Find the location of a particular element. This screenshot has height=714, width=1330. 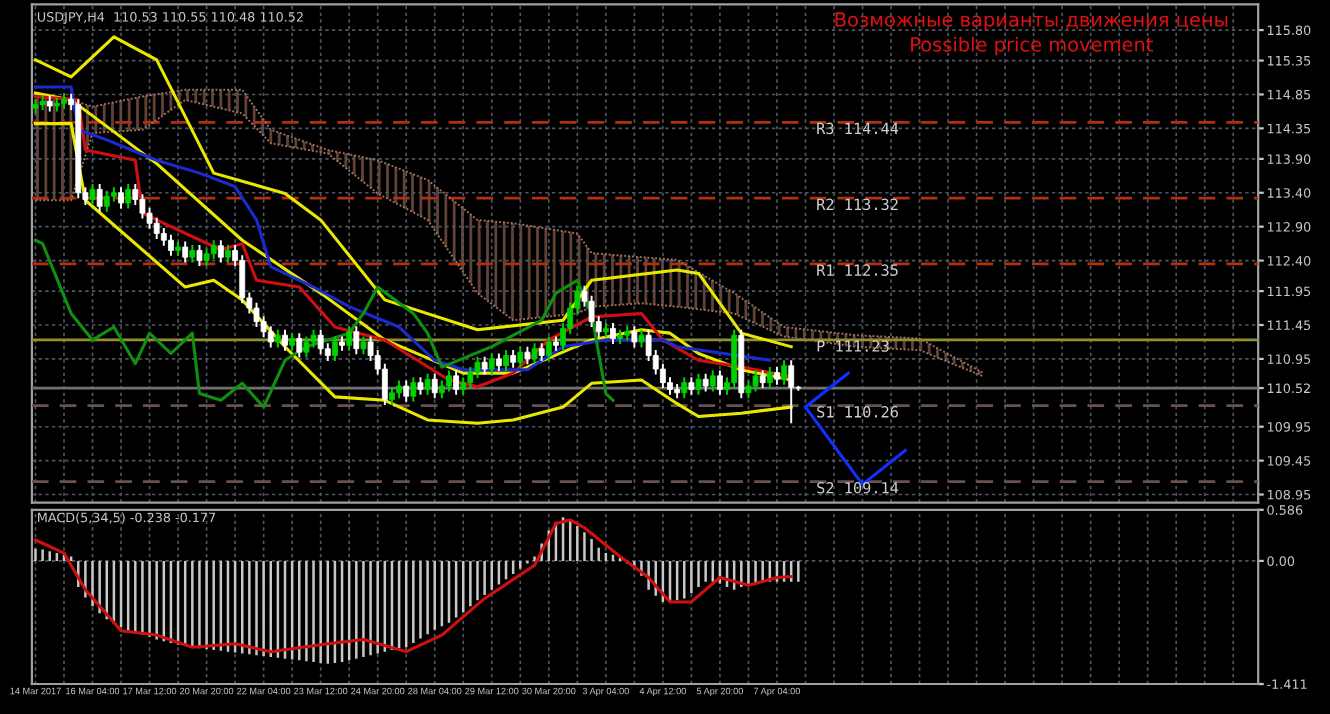

annotation: Возможные варианты движения цены is located at coordinates (1031, 21).